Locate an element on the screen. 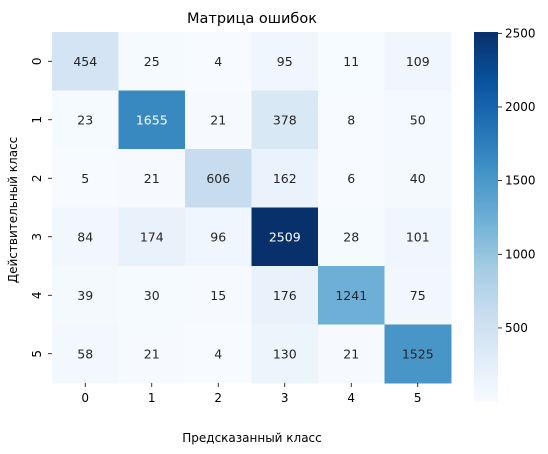 This screenshot has height=454, width=548. cell-value-label-1-4: 8 is located at coordinates (351, 119).